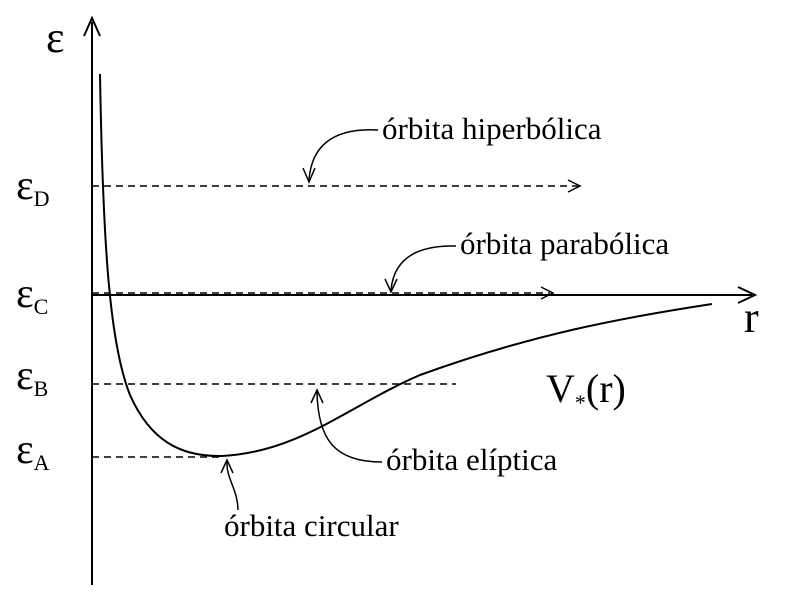 The width and height of the screenshot is (788, 602). What do you see at coordinates (349, 427) in the screenshot?
I see `pointer-elliptic` at bounding box center [349, 427].